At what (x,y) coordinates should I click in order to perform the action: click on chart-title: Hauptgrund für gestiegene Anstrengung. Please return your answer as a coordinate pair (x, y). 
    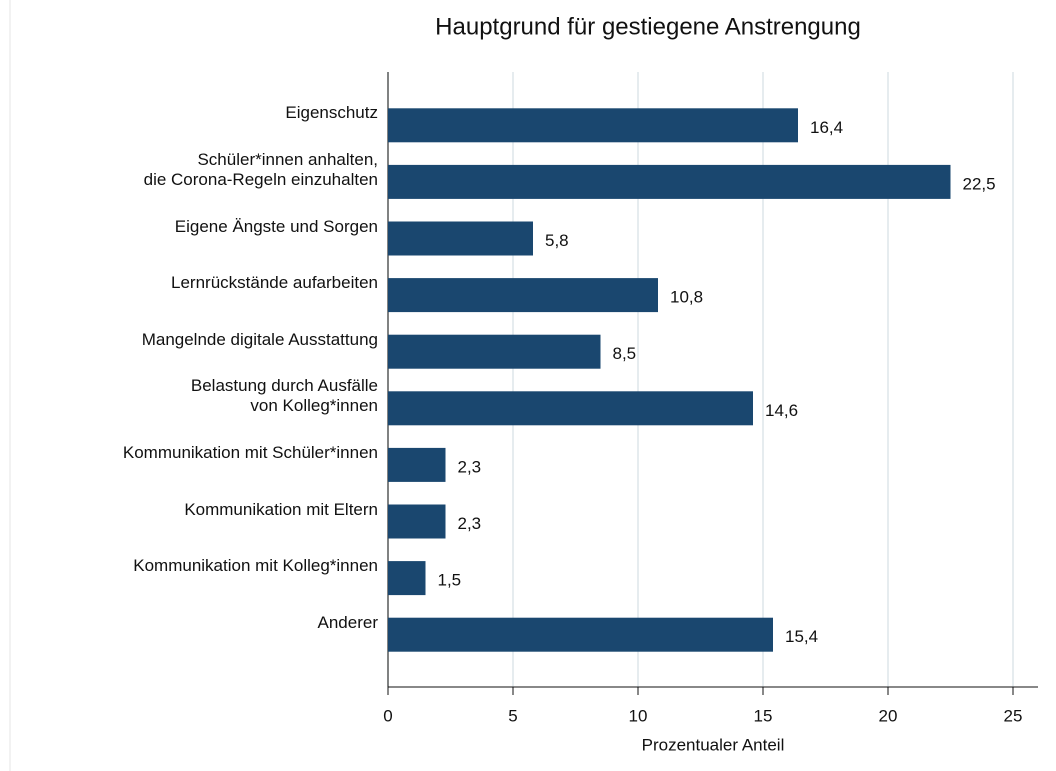
    Looking at the image, I should click on (648, 26).